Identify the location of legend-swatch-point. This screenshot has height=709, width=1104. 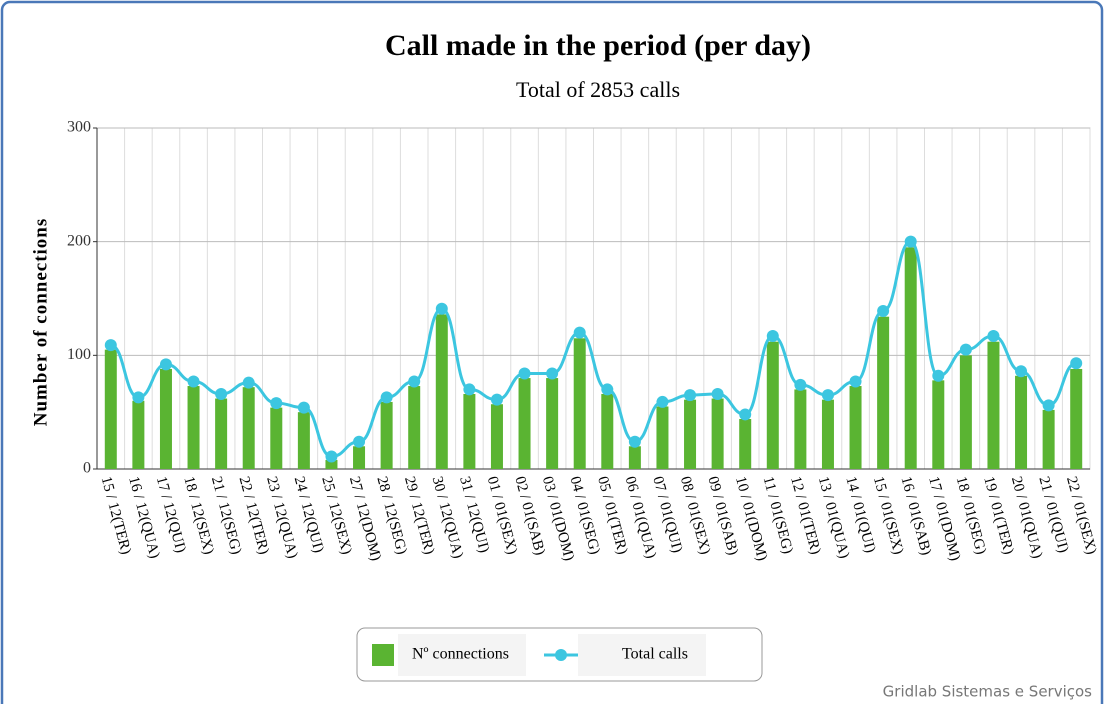
(561, 655).